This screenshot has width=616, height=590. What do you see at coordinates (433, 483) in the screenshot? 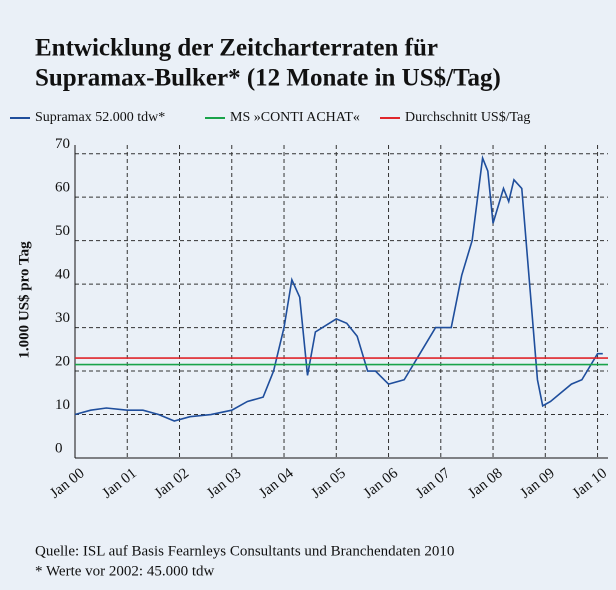
I see `x-tick-label: Jan 07` at bounding box center [433, 483].